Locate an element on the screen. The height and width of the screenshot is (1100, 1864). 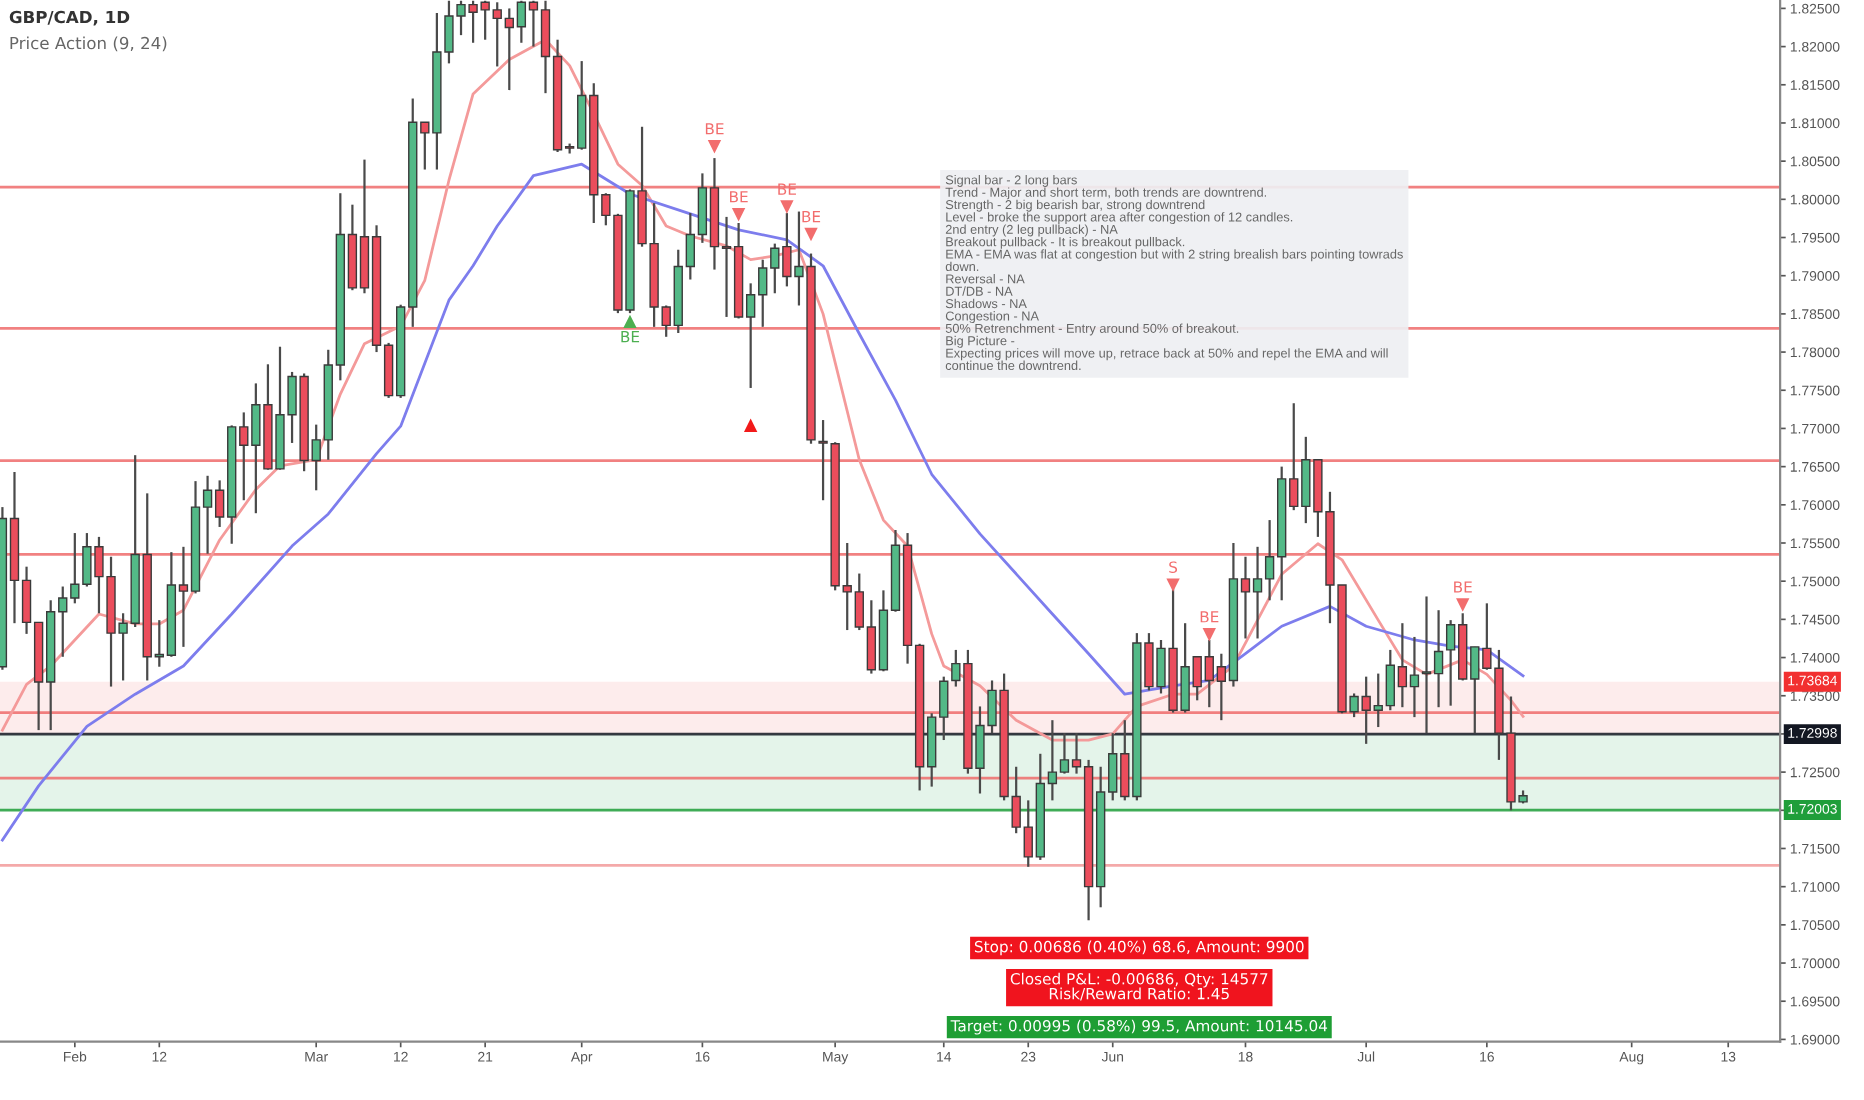
text: Price Action (9, 24) is located at coordinates (88, 44).